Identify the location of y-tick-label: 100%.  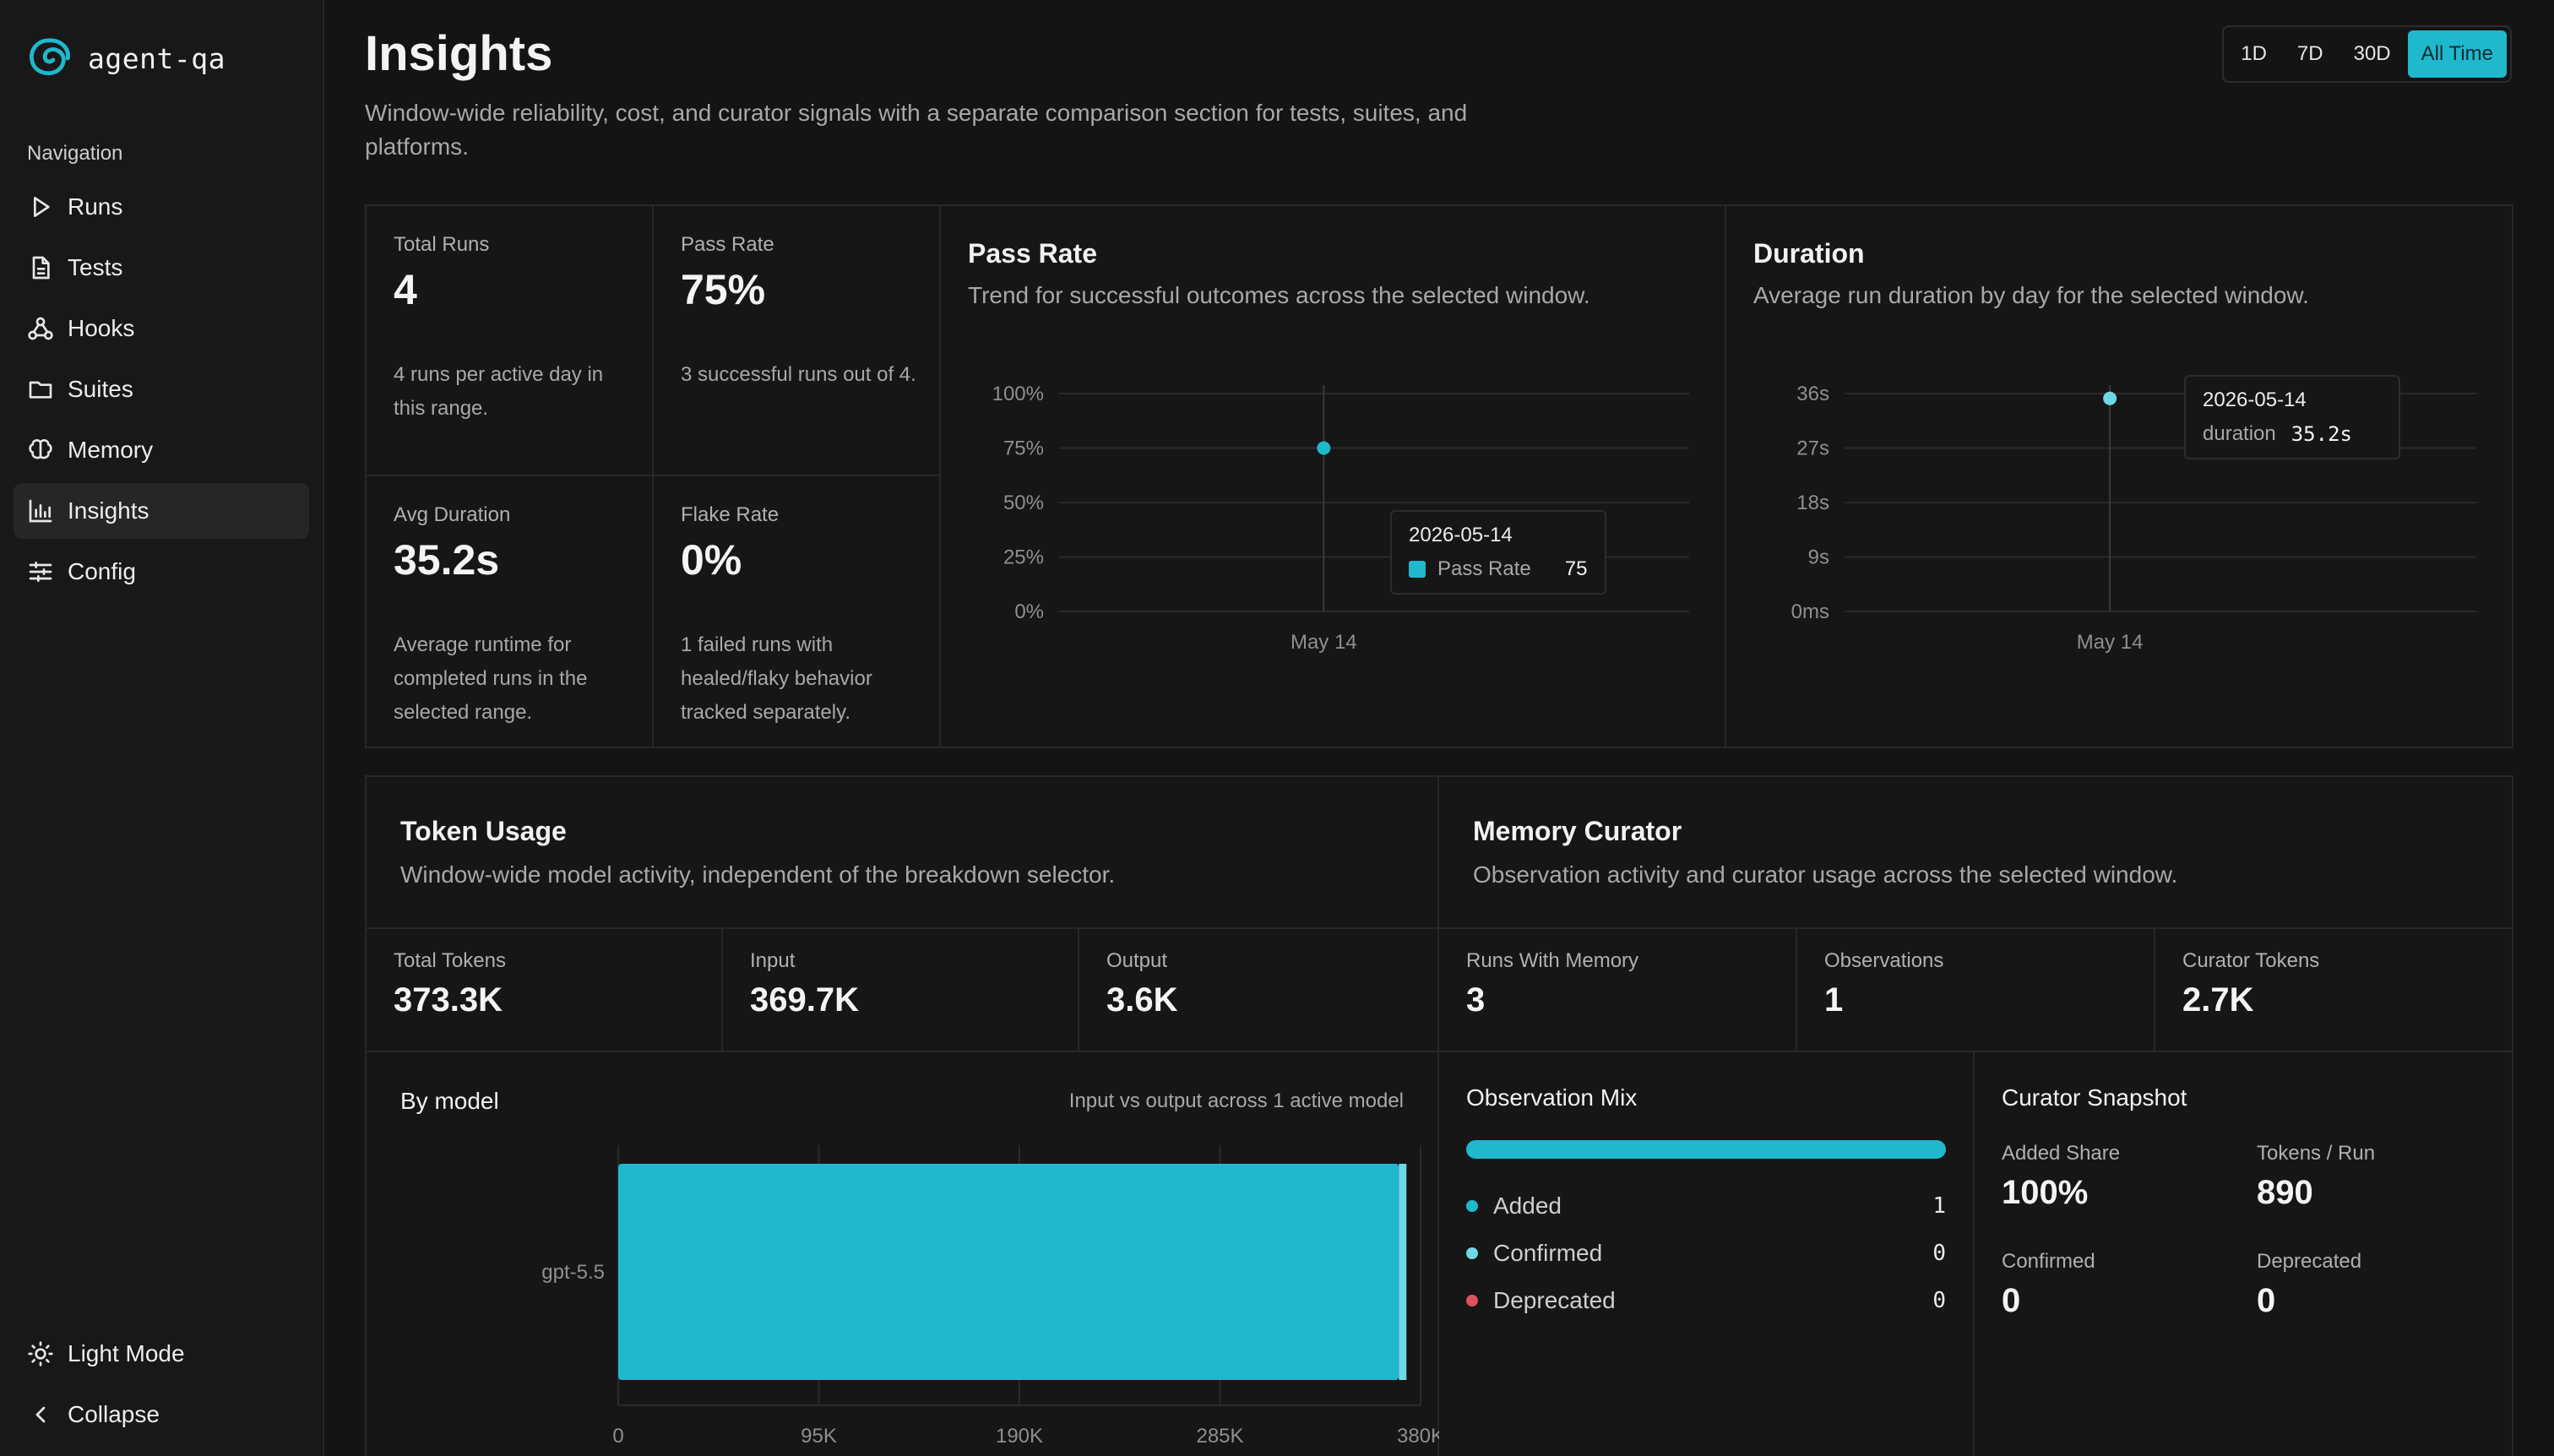
(1018, 394).